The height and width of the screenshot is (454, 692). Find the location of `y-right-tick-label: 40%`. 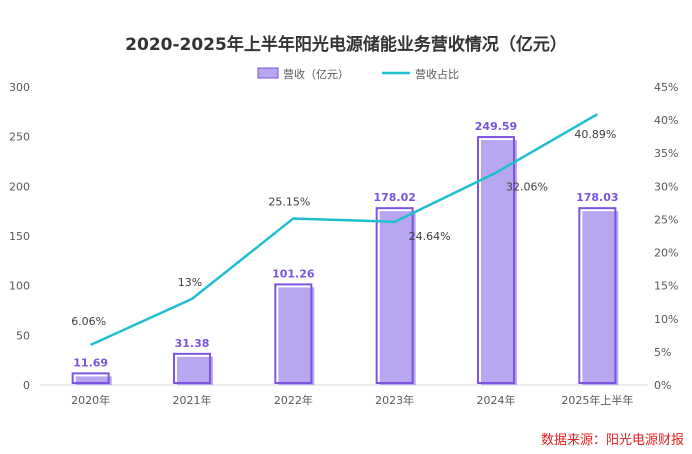

y-right-tick-label: 40% is located at coordinates (666, 120).